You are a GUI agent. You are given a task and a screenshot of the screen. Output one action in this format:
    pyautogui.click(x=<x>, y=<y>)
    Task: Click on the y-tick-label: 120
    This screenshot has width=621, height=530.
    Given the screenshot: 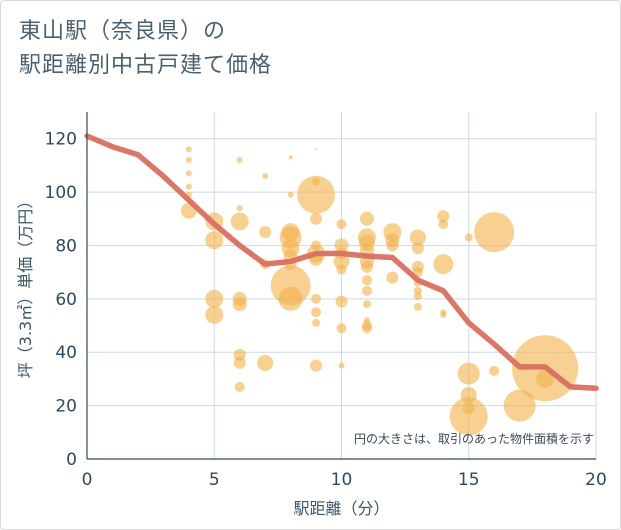 What is the action you would take?
    pyautogui.click(x=61, y=140)
    